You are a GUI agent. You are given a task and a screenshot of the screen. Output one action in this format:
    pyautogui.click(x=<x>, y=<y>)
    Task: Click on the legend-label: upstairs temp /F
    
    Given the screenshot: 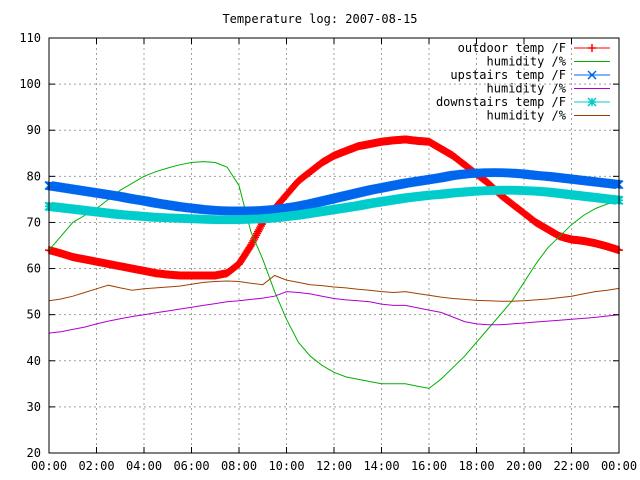 What is the action you would take?
    pyautogui.click(x=508, y=75)
    